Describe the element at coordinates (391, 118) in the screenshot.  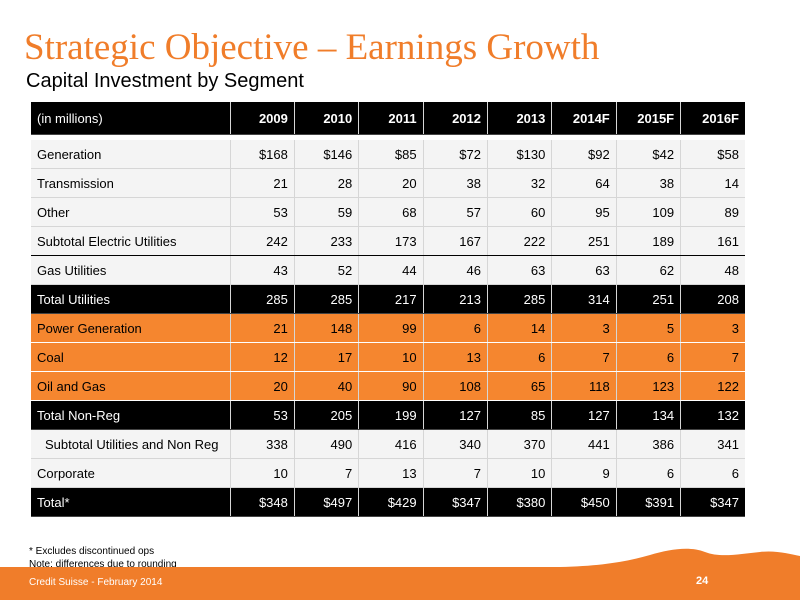
I see `column-header: 2011` at that location.